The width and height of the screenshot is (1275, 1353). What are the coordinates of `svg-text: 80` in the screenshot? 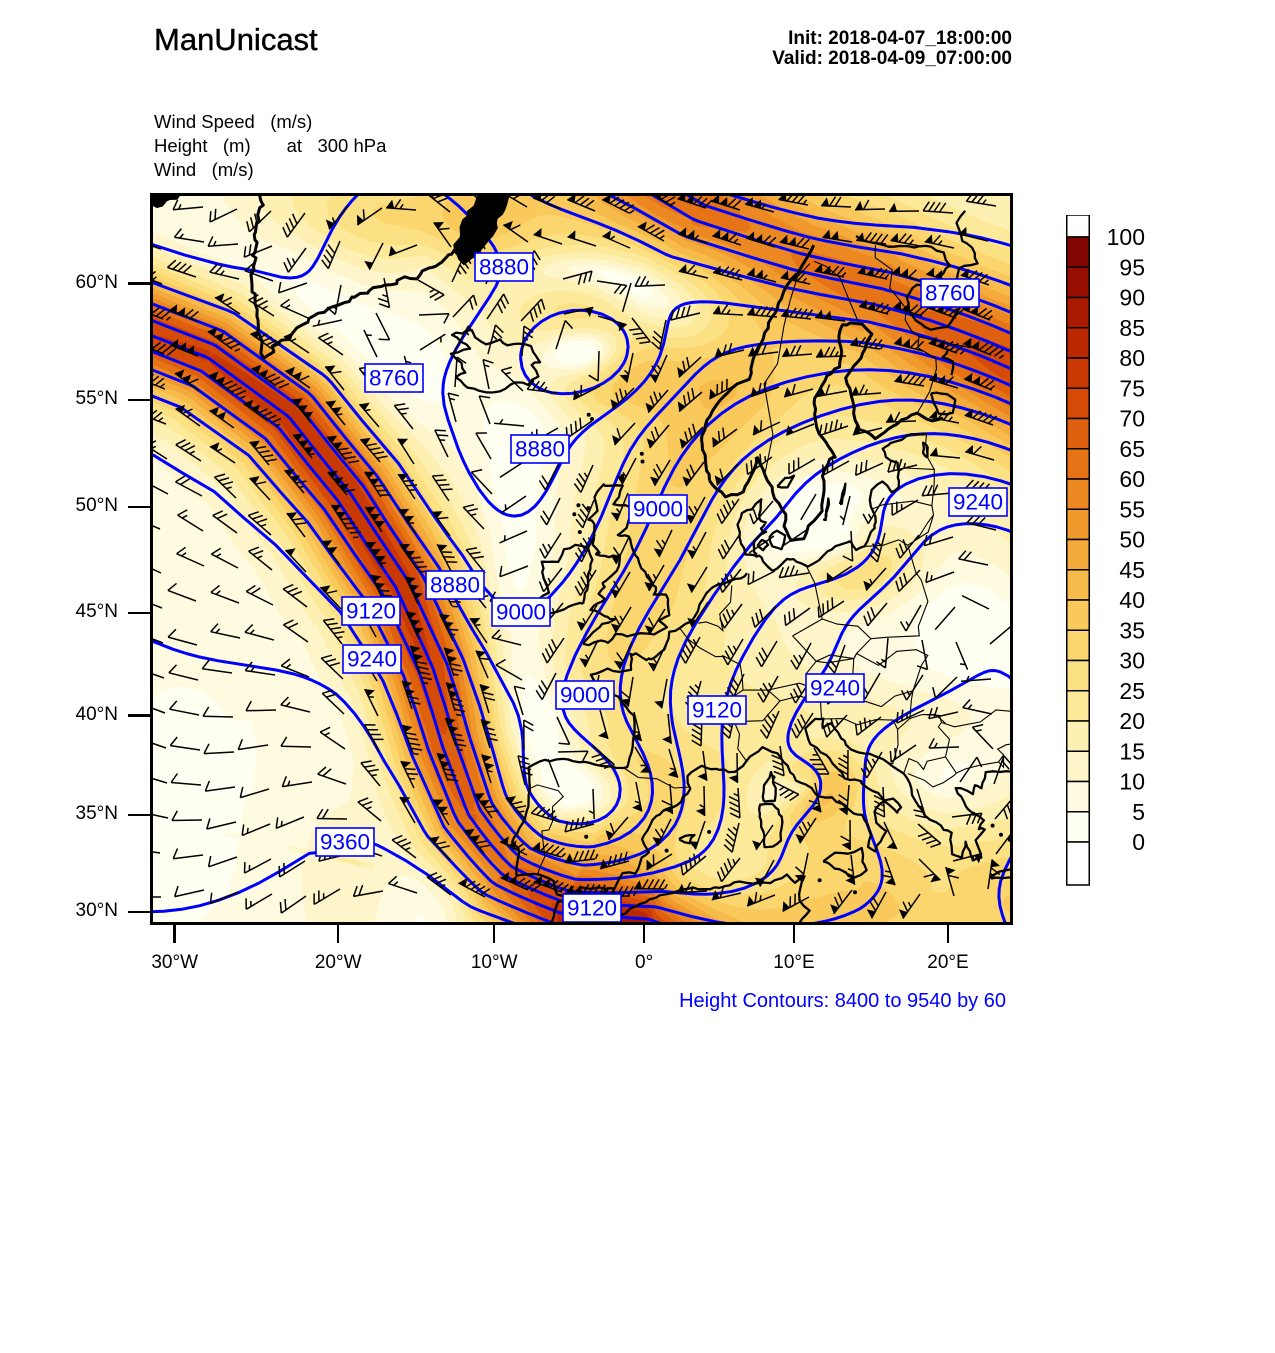 It's located at (1132, 358).